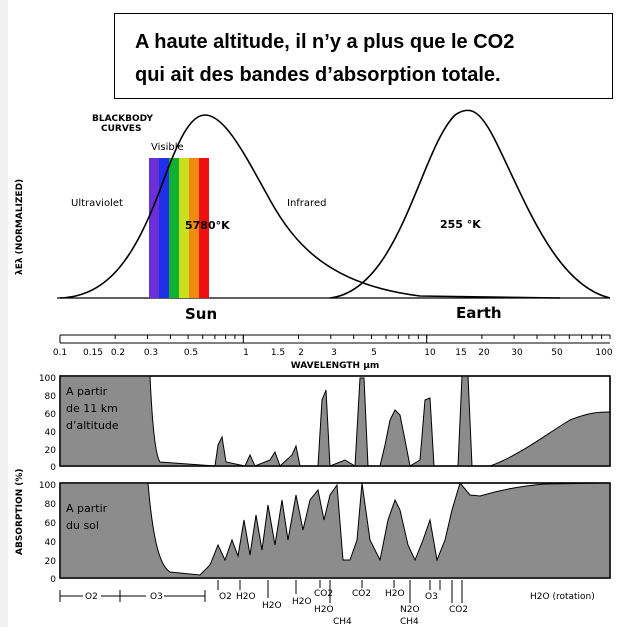  I want to click on blackbody-title-1: BLACKBODY, so click(122, 119).